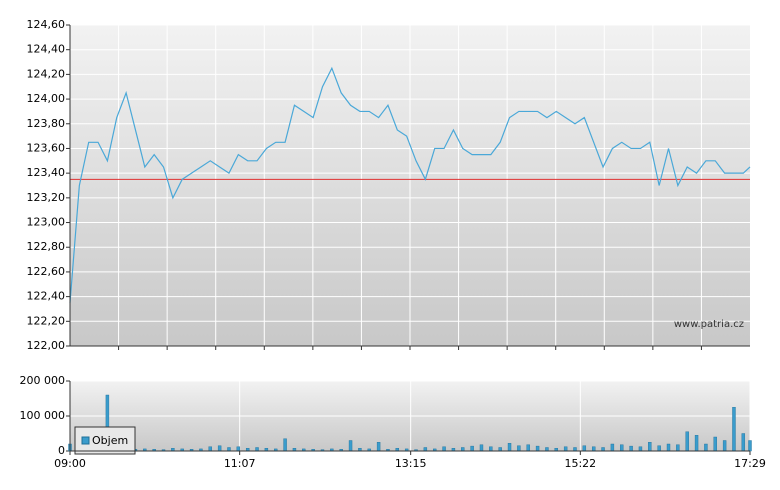  What do you see at coordinates (46, 73) in the screenshot?
I see `y-tick-label: 124,20` at bounding box center [46, 73].